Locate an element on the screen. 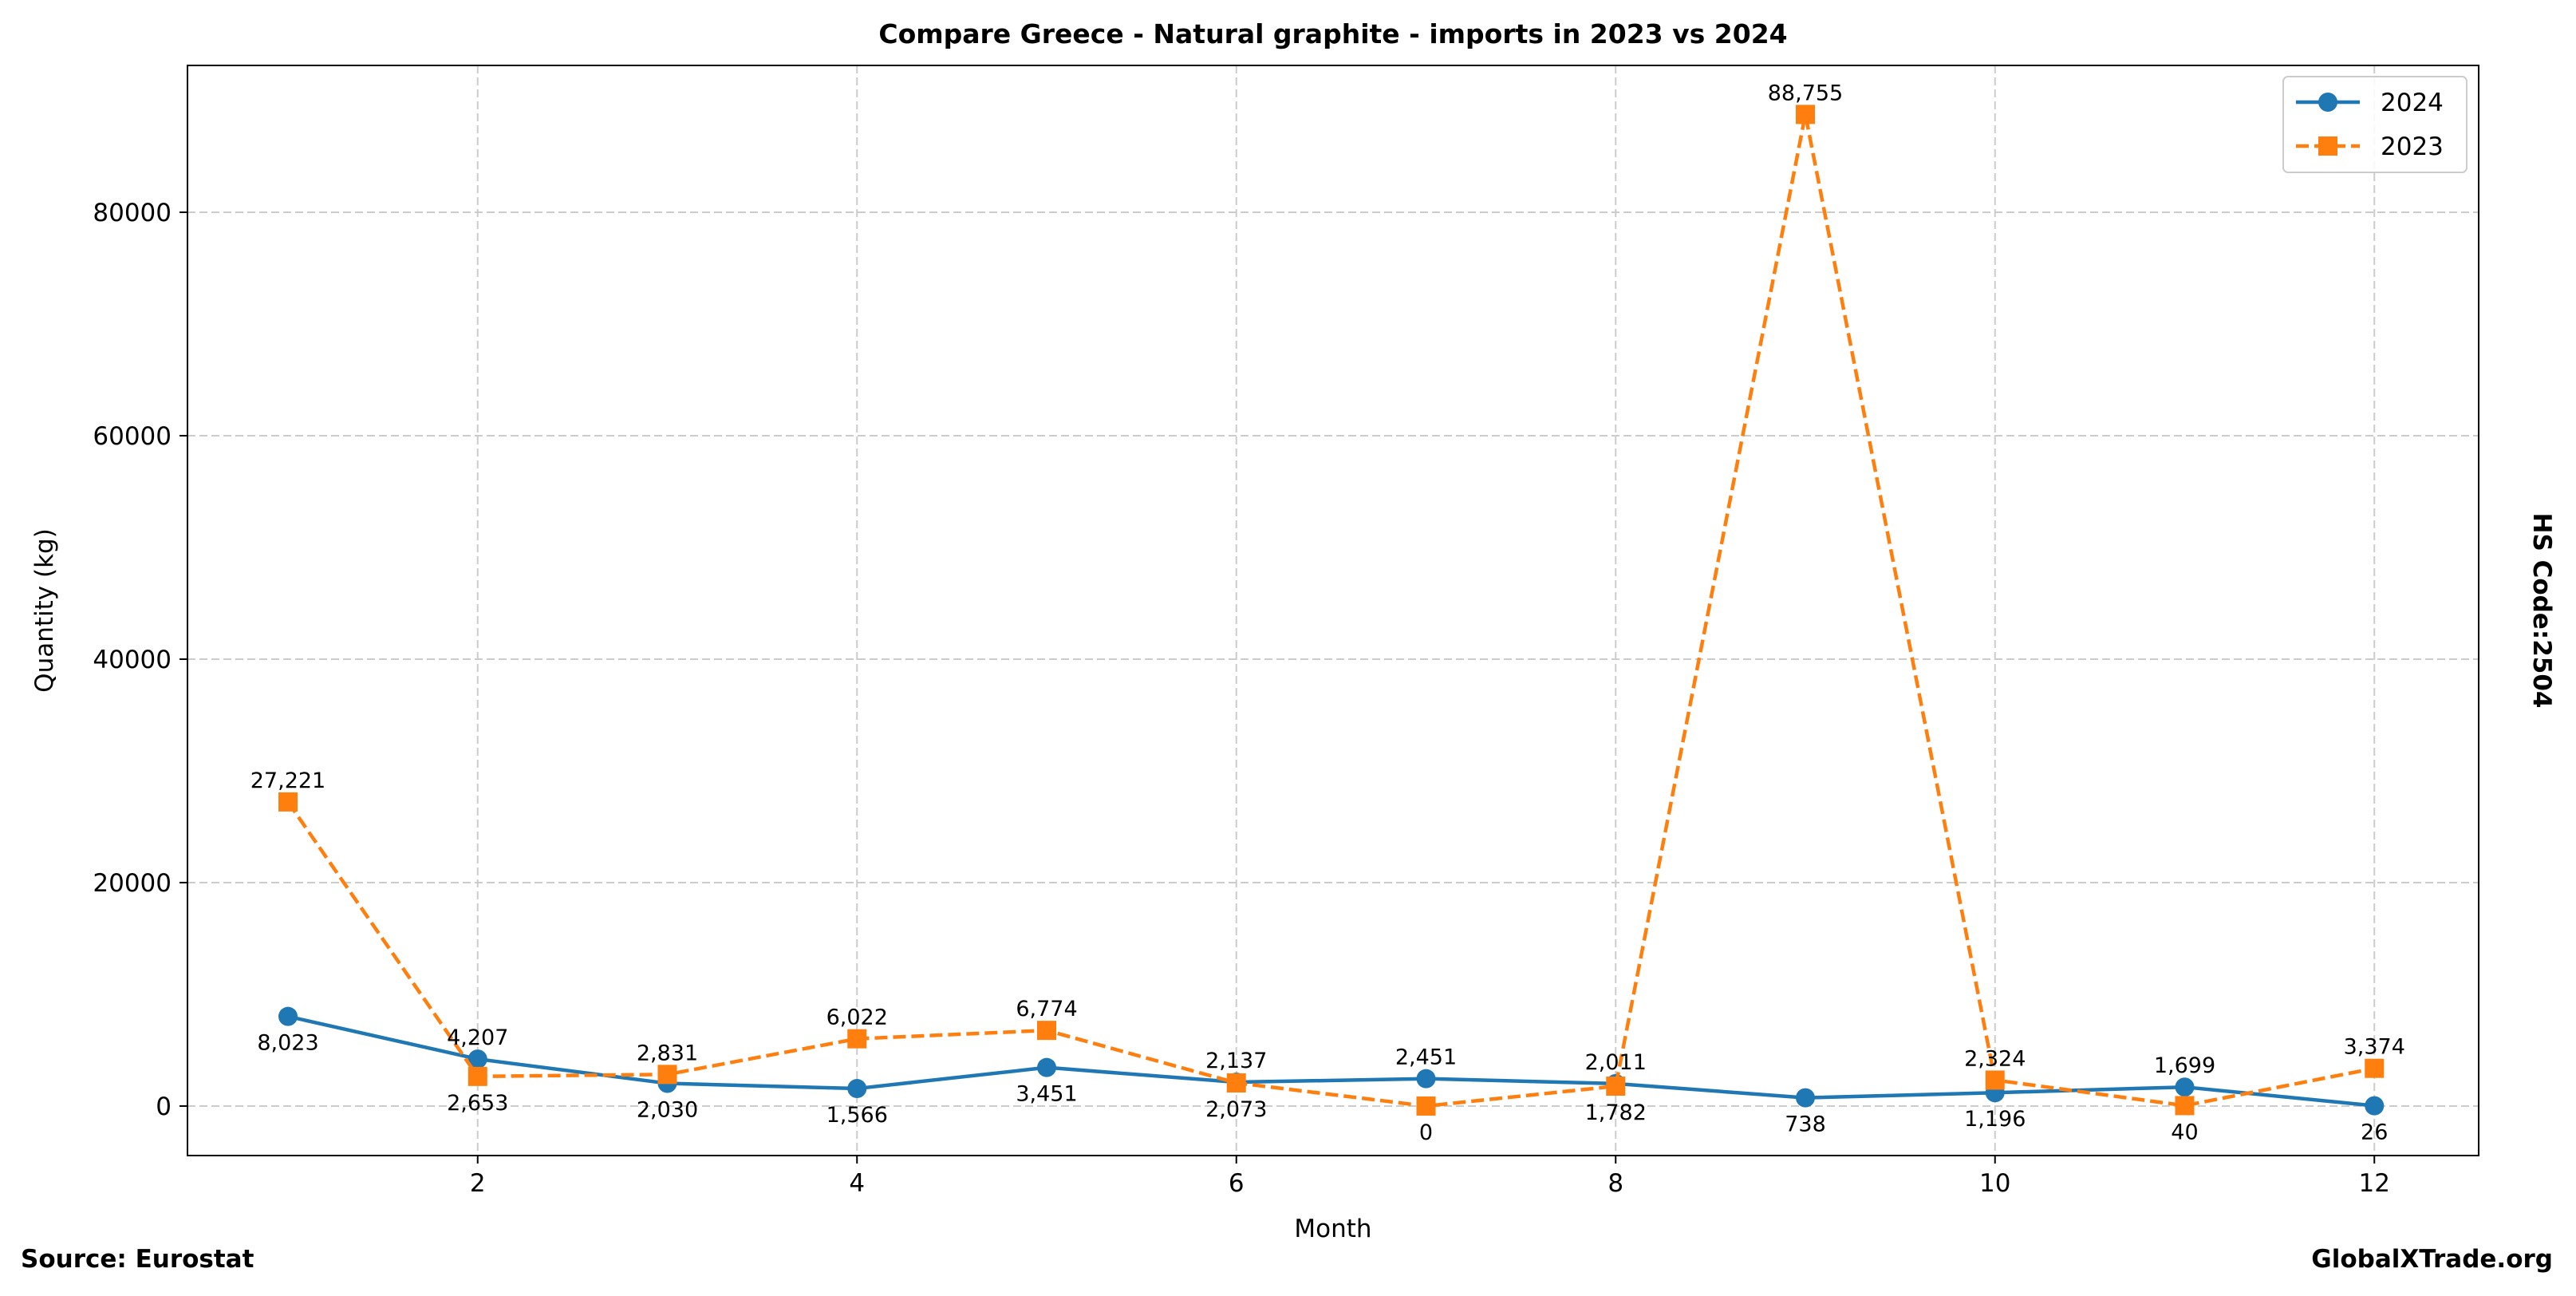 The height and width of the screenshot is (1296, 2576). x-tick-label: 12 is located at coordinates (2374, 1183).